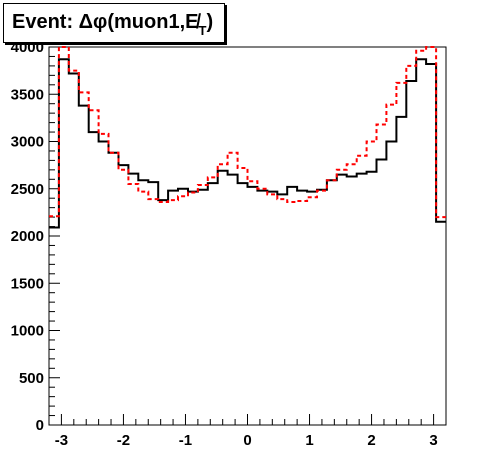  Describe the element at coordinates (371, 440) in the screenshot. I see `x-tick-label: 2` at that location.